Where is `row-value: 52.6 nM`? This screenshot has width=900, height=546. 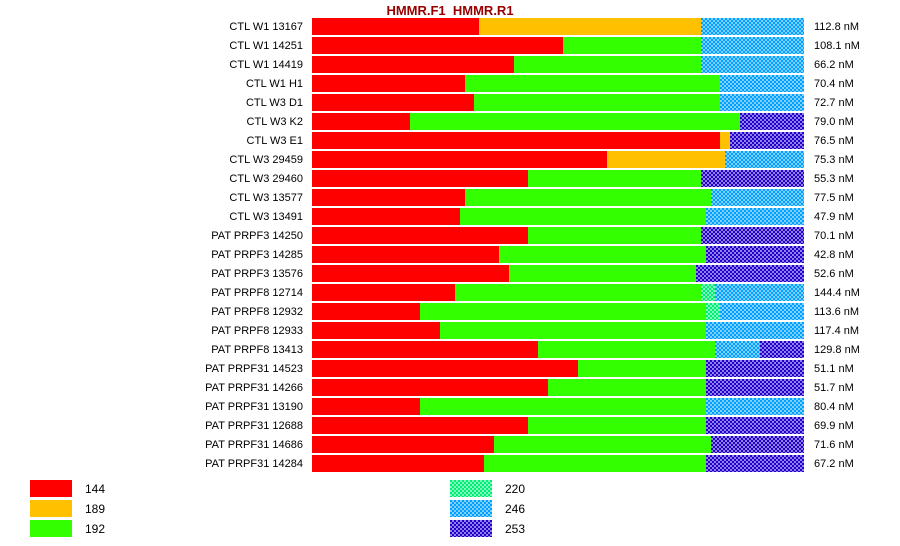 row-value: 52.6 nM is located at coordinates (834, 273).